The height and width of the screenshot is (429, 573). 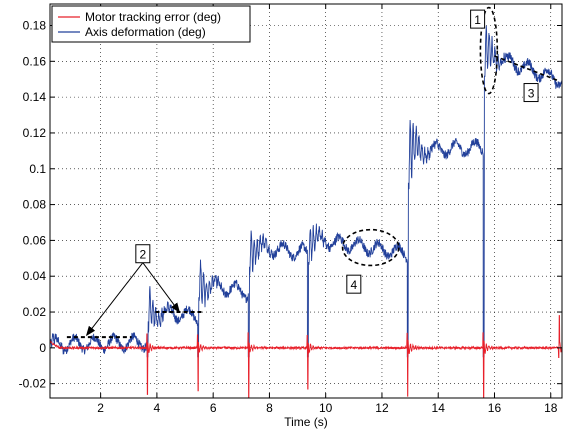 What do you see at coordinates (269, 408) in the screenshot?
I see `x-tick-label: 8` at bounding box center [269, 408].